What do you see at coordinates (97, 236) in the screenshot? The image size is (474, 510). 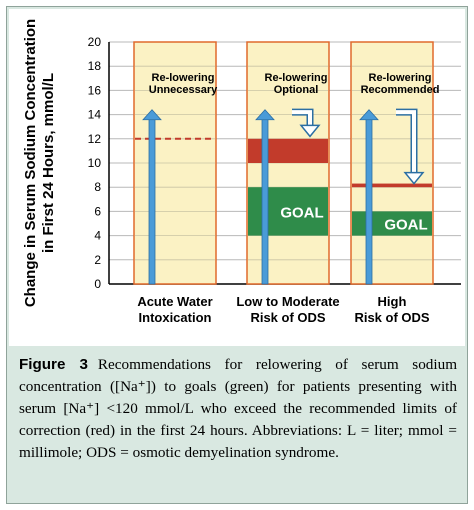 I see `y-tick-label: 4` at bounding box center [97, 236].